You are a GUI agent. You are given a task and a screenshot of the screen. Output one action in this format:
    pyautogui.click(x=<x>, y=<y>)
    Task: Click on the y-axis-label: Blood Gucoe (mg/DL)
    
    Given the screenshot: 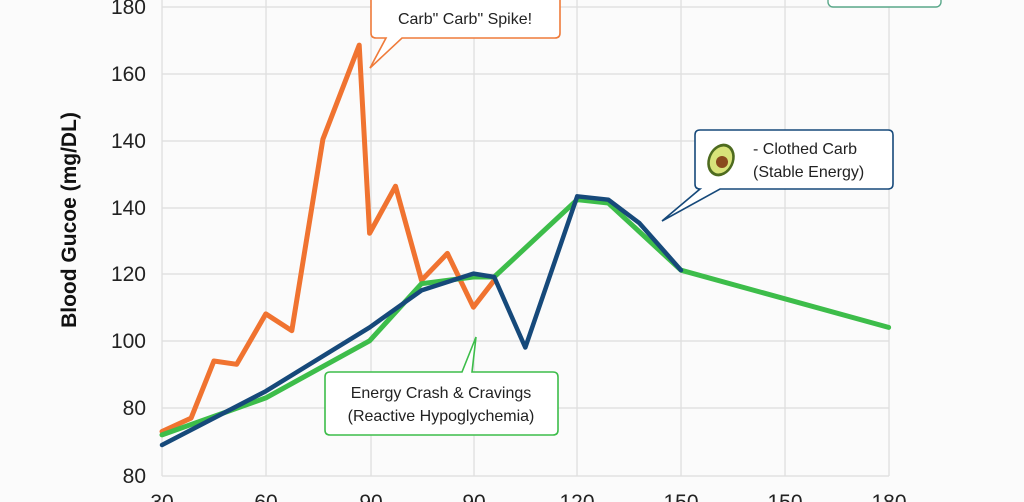 What is the action you would take?
    pyautogui.click(x=69, y=220)
    